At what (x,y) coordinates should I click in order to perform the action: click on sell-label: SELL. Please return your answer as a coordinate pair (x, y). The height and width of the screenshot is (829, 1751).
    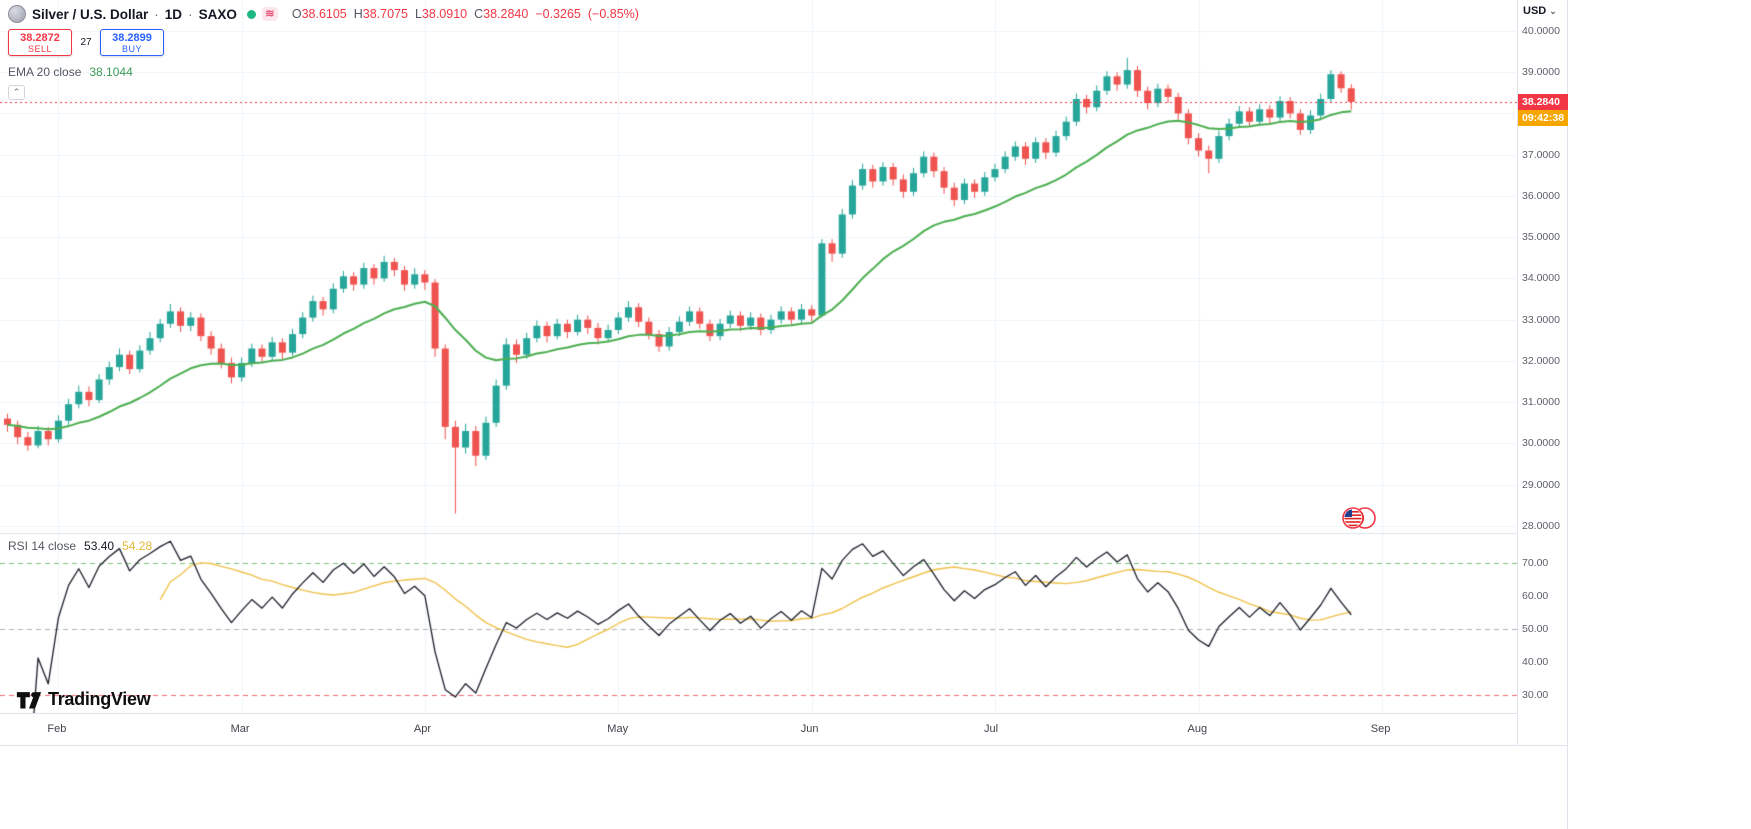
    Looking at the image, I should click on (40, 49).